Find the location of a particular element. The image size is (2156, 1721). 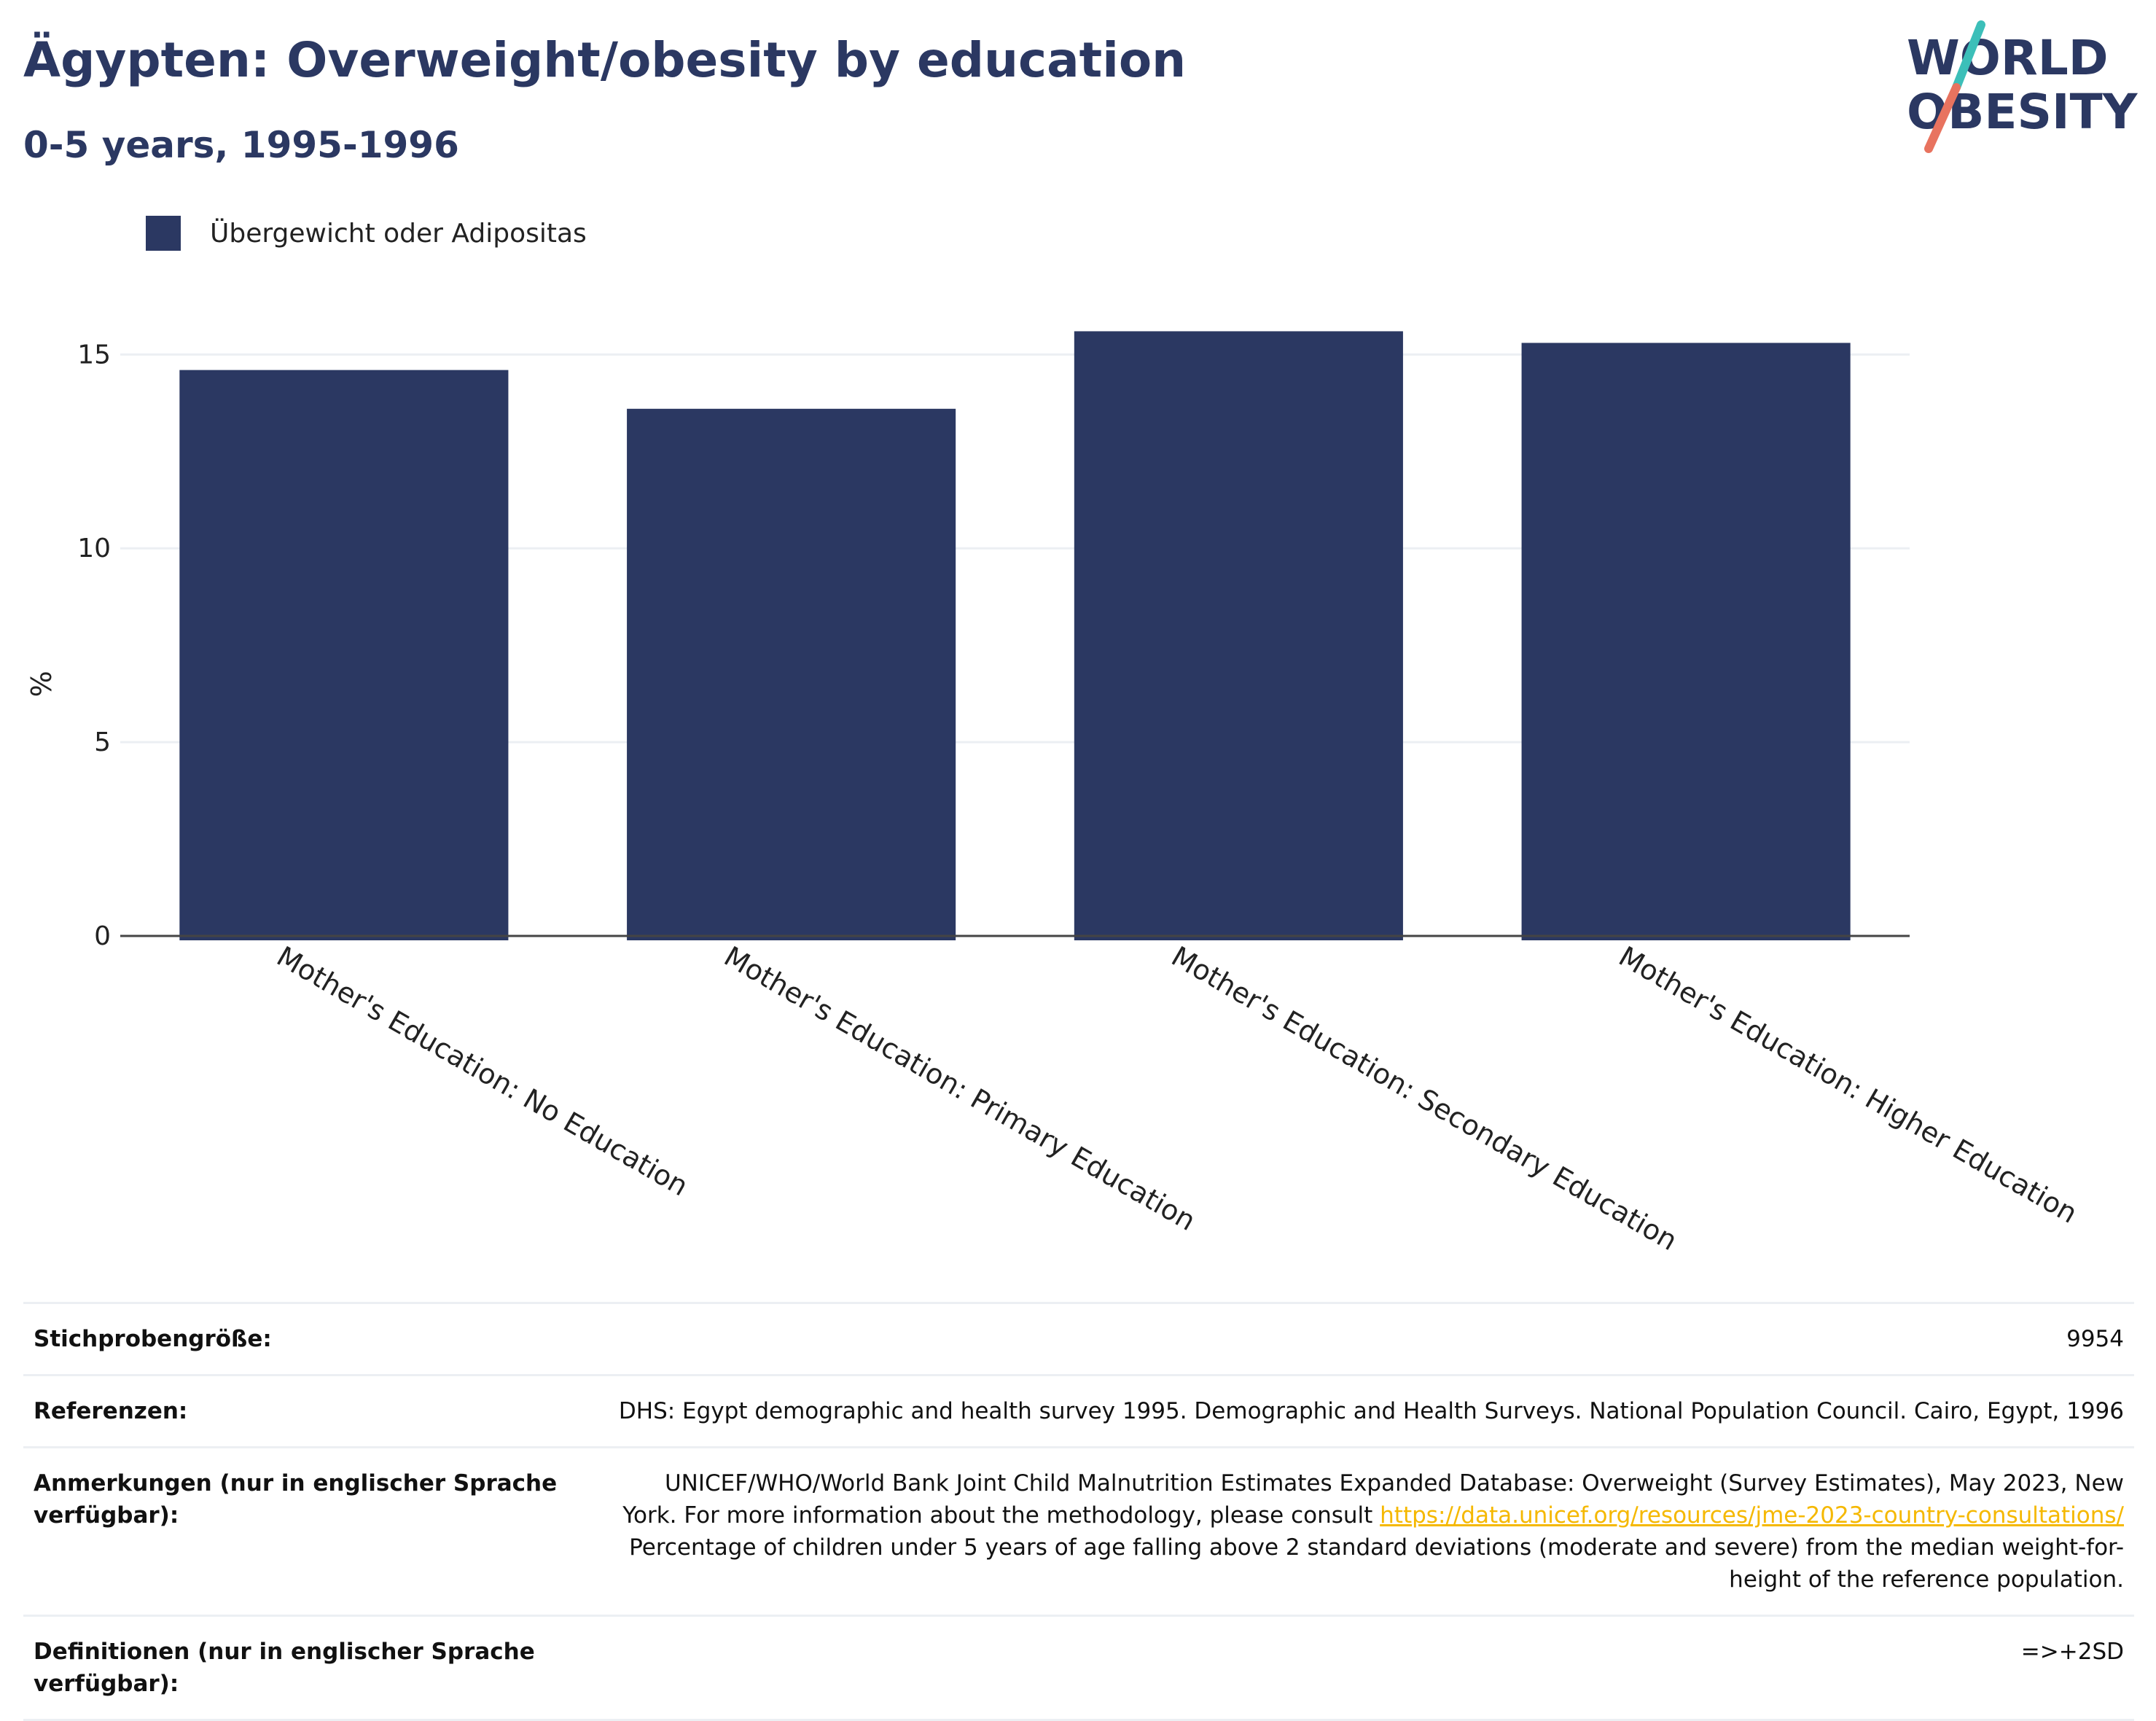

logo-slash-coral is located at coordinates (1943, 118).